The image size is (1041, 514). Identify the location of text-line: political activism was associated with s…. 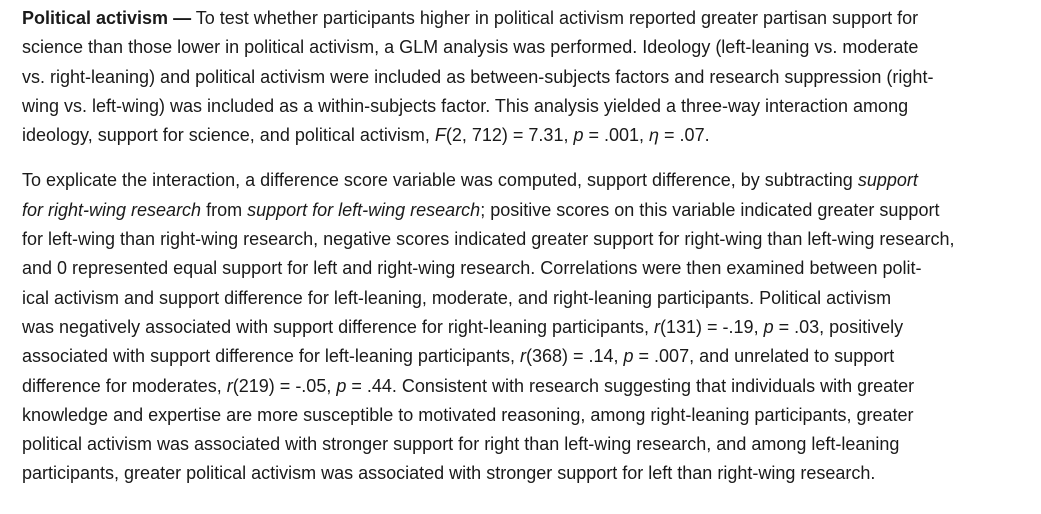
(521, 444).